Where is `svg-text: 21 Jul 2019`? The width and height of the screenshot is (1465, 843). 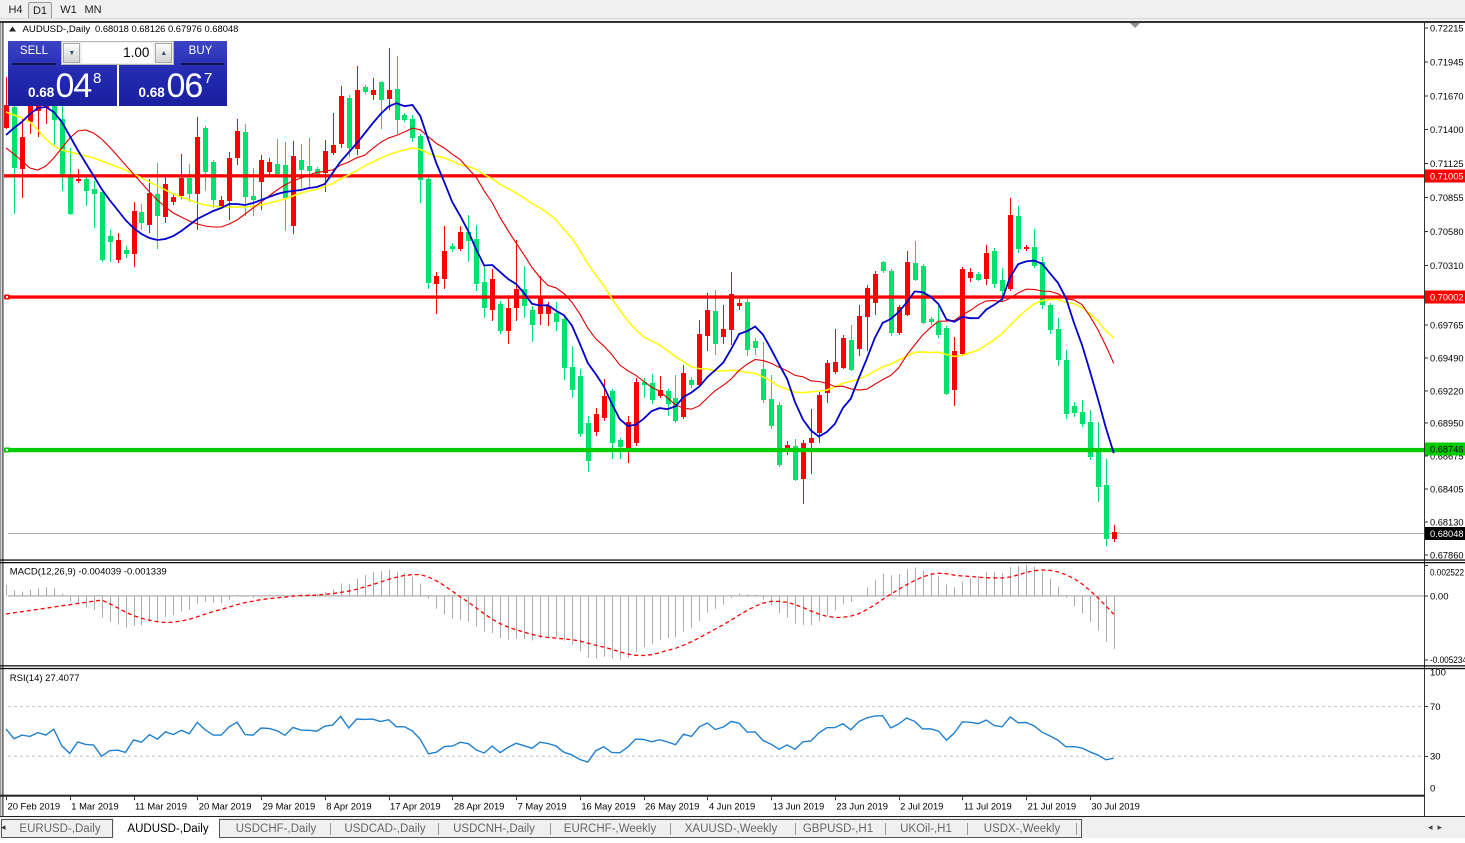 svg-text: 21 Jul 2019 is located at coordinates (1052, 806).